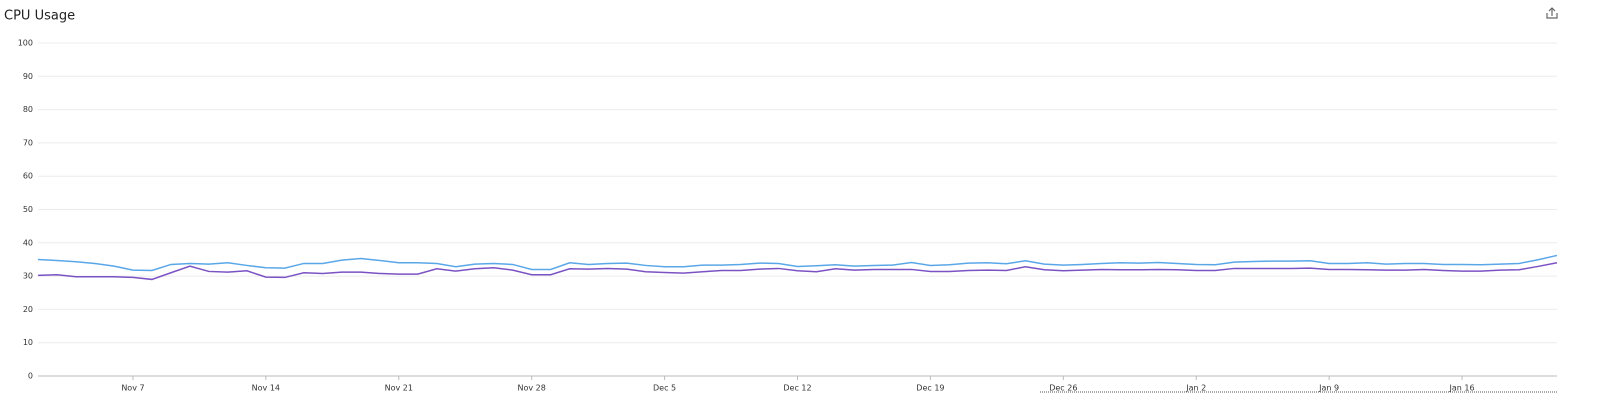 The width and height of the screenshot is (1600, 401). I want to click on x-tick-label: Nov 7, so click(132, 388).